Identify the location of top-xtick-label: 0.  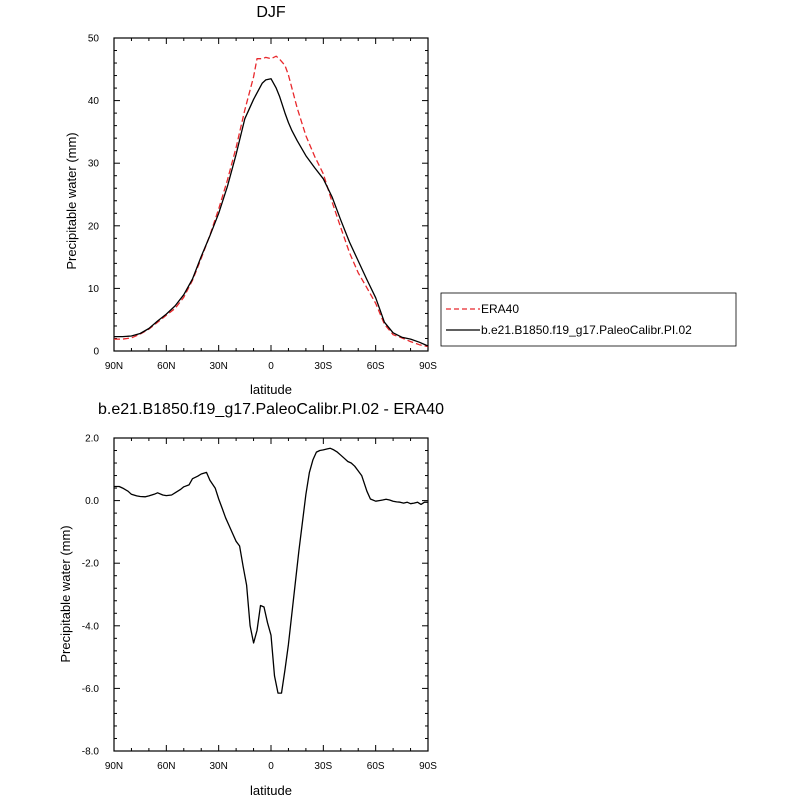
(271, 366).